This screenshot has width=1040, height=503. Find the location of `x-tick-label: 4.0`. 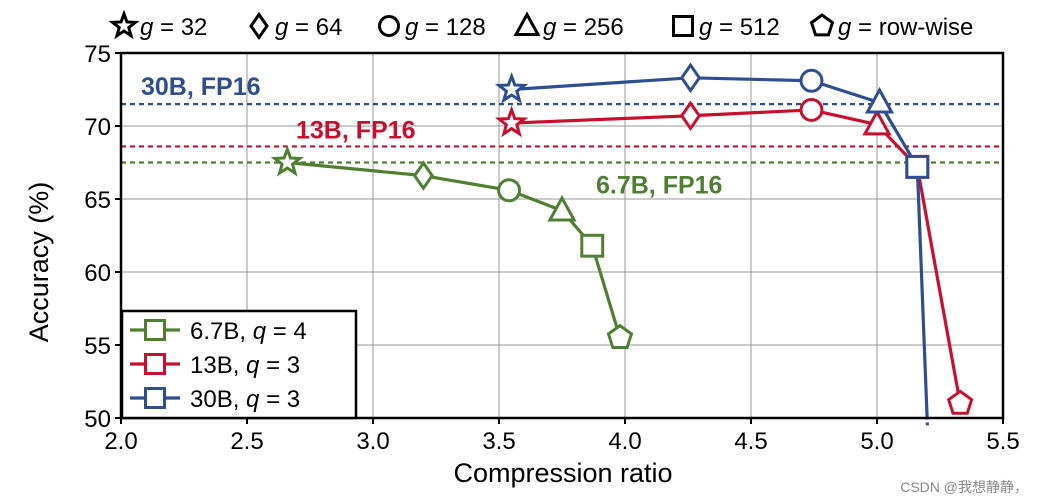

x-tick-label: 4.0 is located at coordinates (624, 441).